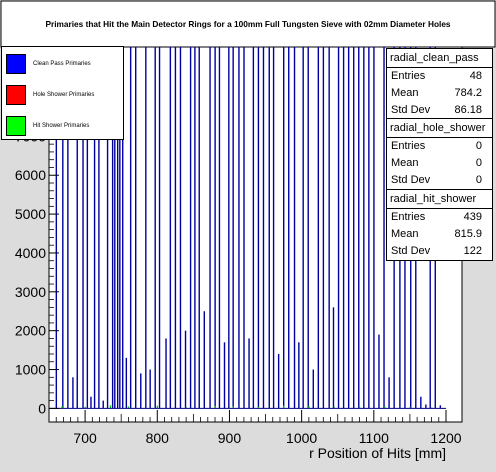 The width and height of the screenshot is (496, 472). I want to click on stats-value: 86.18, so click(468, 110).